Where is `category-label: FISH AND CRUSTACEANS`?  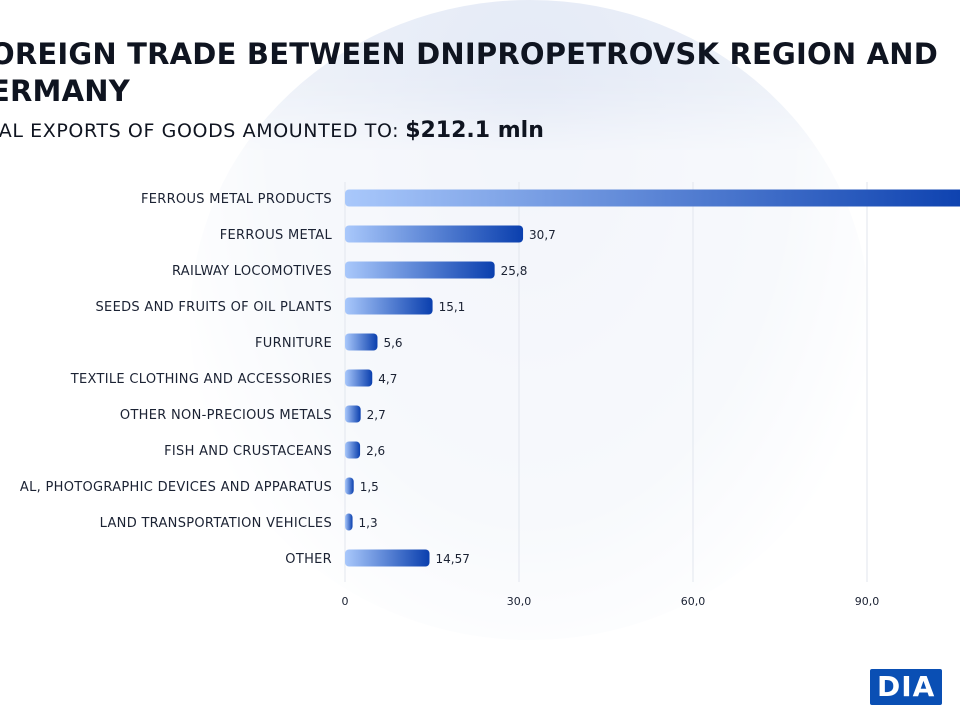
category-label: FISH AND CRUSTACEANS is located at coordinates (248, 451).